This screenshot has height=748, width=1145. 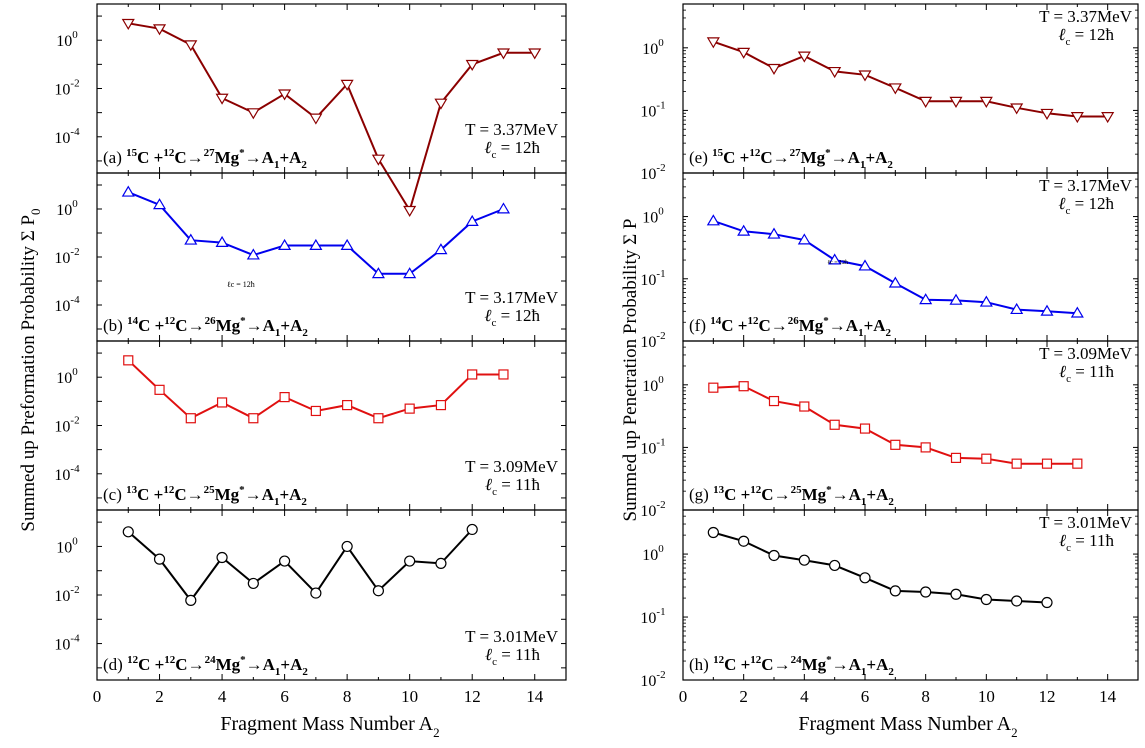 I want to click on x-tick-label: 14, so click(x=1108, y=696).